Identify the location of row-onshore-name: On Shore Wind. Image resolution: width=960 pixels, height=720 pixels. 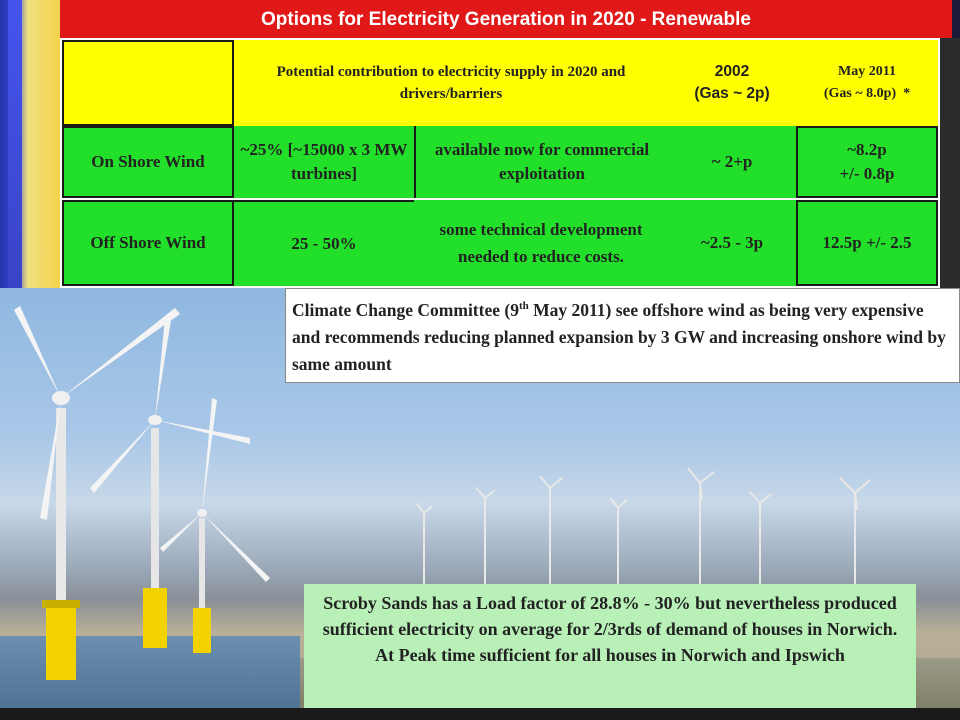
(148, 162).